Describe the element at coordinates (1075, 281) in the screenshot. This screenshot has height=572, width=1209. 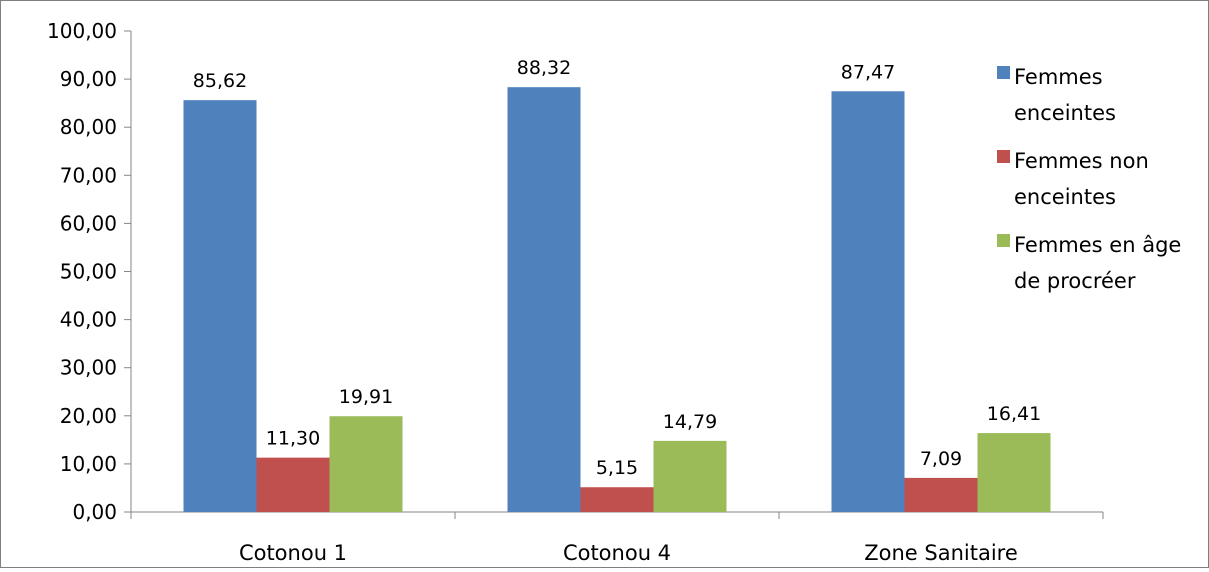
I see `legend-label: de procréer` at that location.